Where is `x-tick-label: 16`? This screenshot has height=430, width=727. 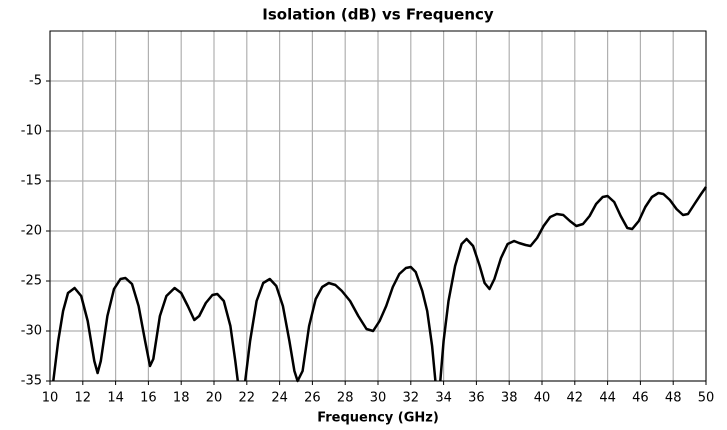 x-tick-label: 16 is located at coordinates (148, 398).